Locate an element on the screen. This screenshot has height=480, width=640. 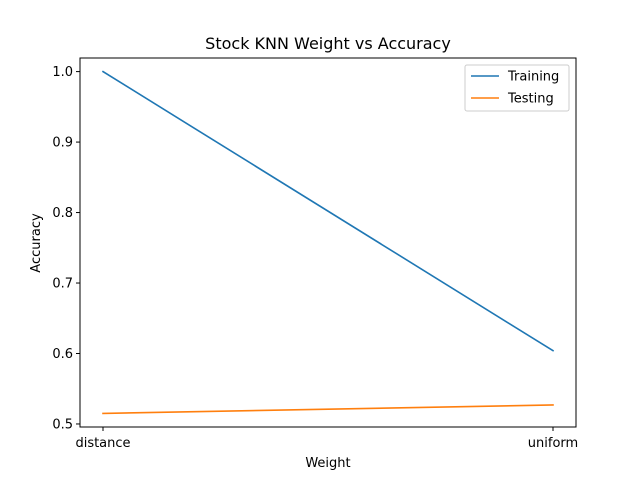
y-tick-label: 0.9 is located at coordinates (62, 143).